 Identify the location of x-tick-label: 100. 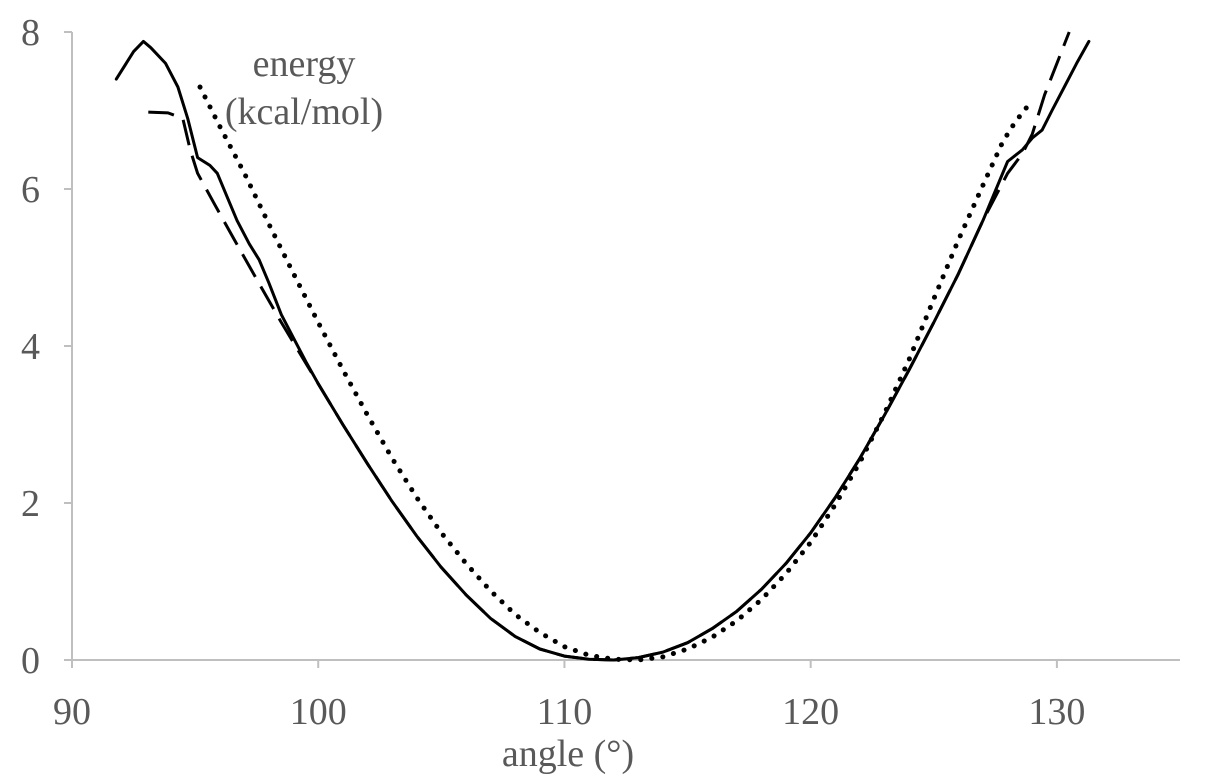
(318, 712).